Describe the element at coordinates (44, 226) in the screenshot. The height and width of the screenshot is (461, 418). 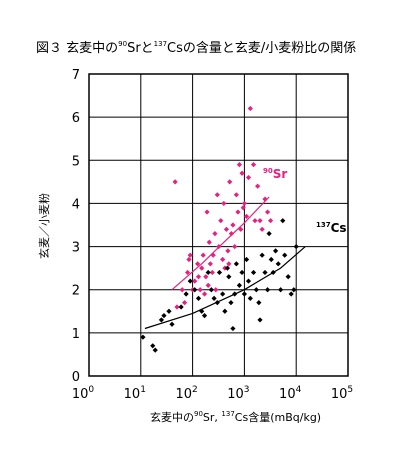
I see `y-axis-label: 玄麦／小麦粉` at that location.